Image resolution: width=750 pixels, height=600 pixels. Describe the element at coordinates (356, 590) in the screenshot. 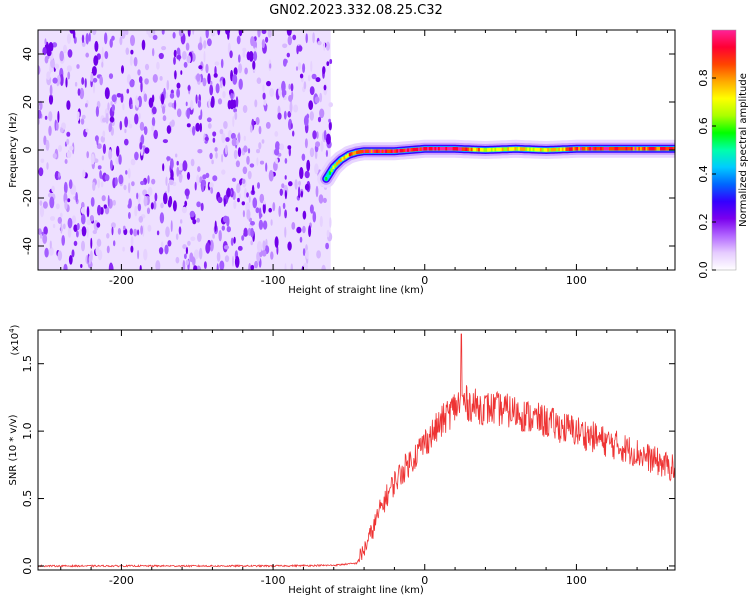

I see `snr-x-label: Height of straight line (km)` at that location.